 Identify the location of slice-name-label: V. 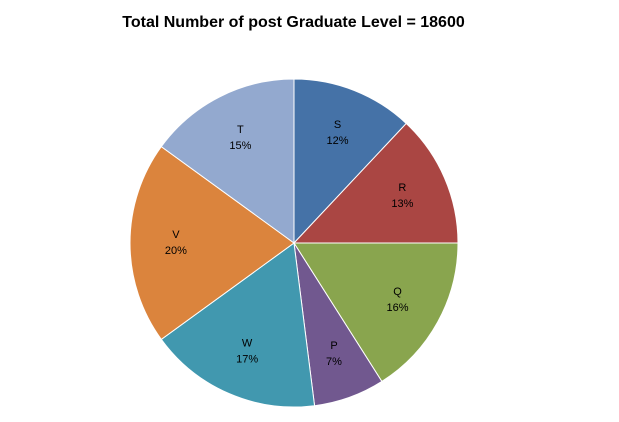
(176, 235).